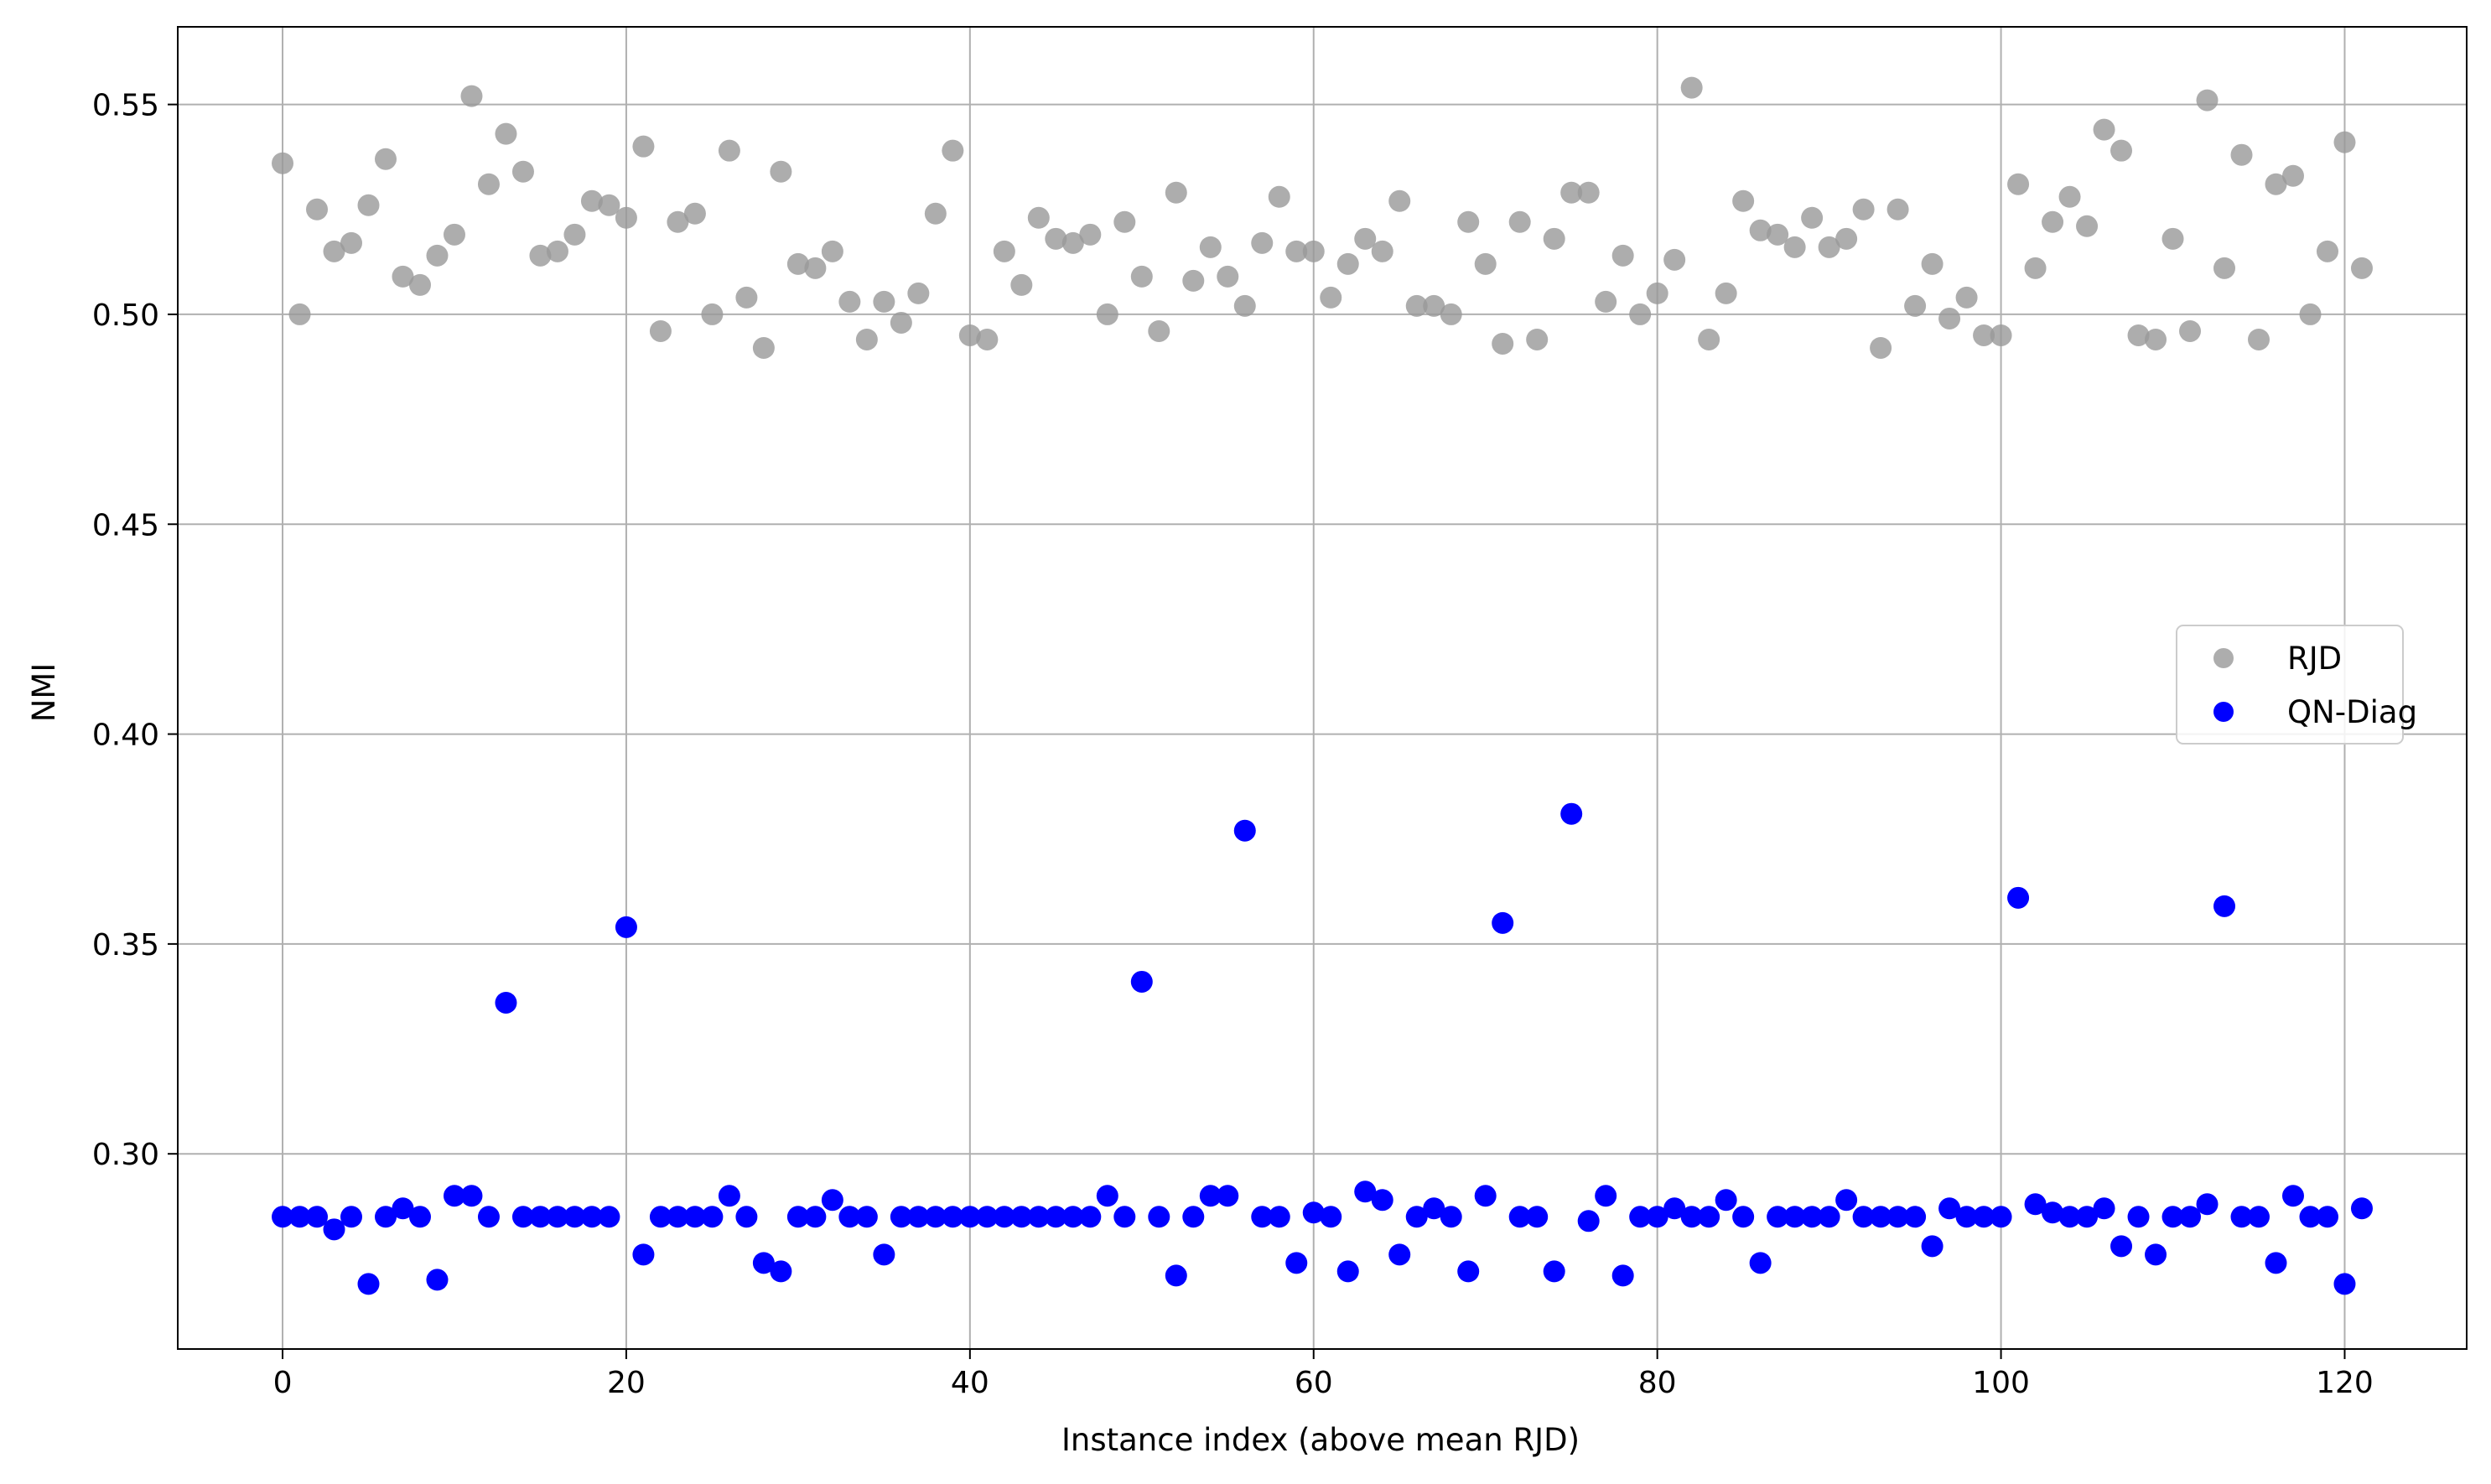 The image size is (2491, 1484). What do you see at coordinates (1314, 1383) in the screenshot?
I see `x-tick-label: 60` at bounding box center [1314, 1383].